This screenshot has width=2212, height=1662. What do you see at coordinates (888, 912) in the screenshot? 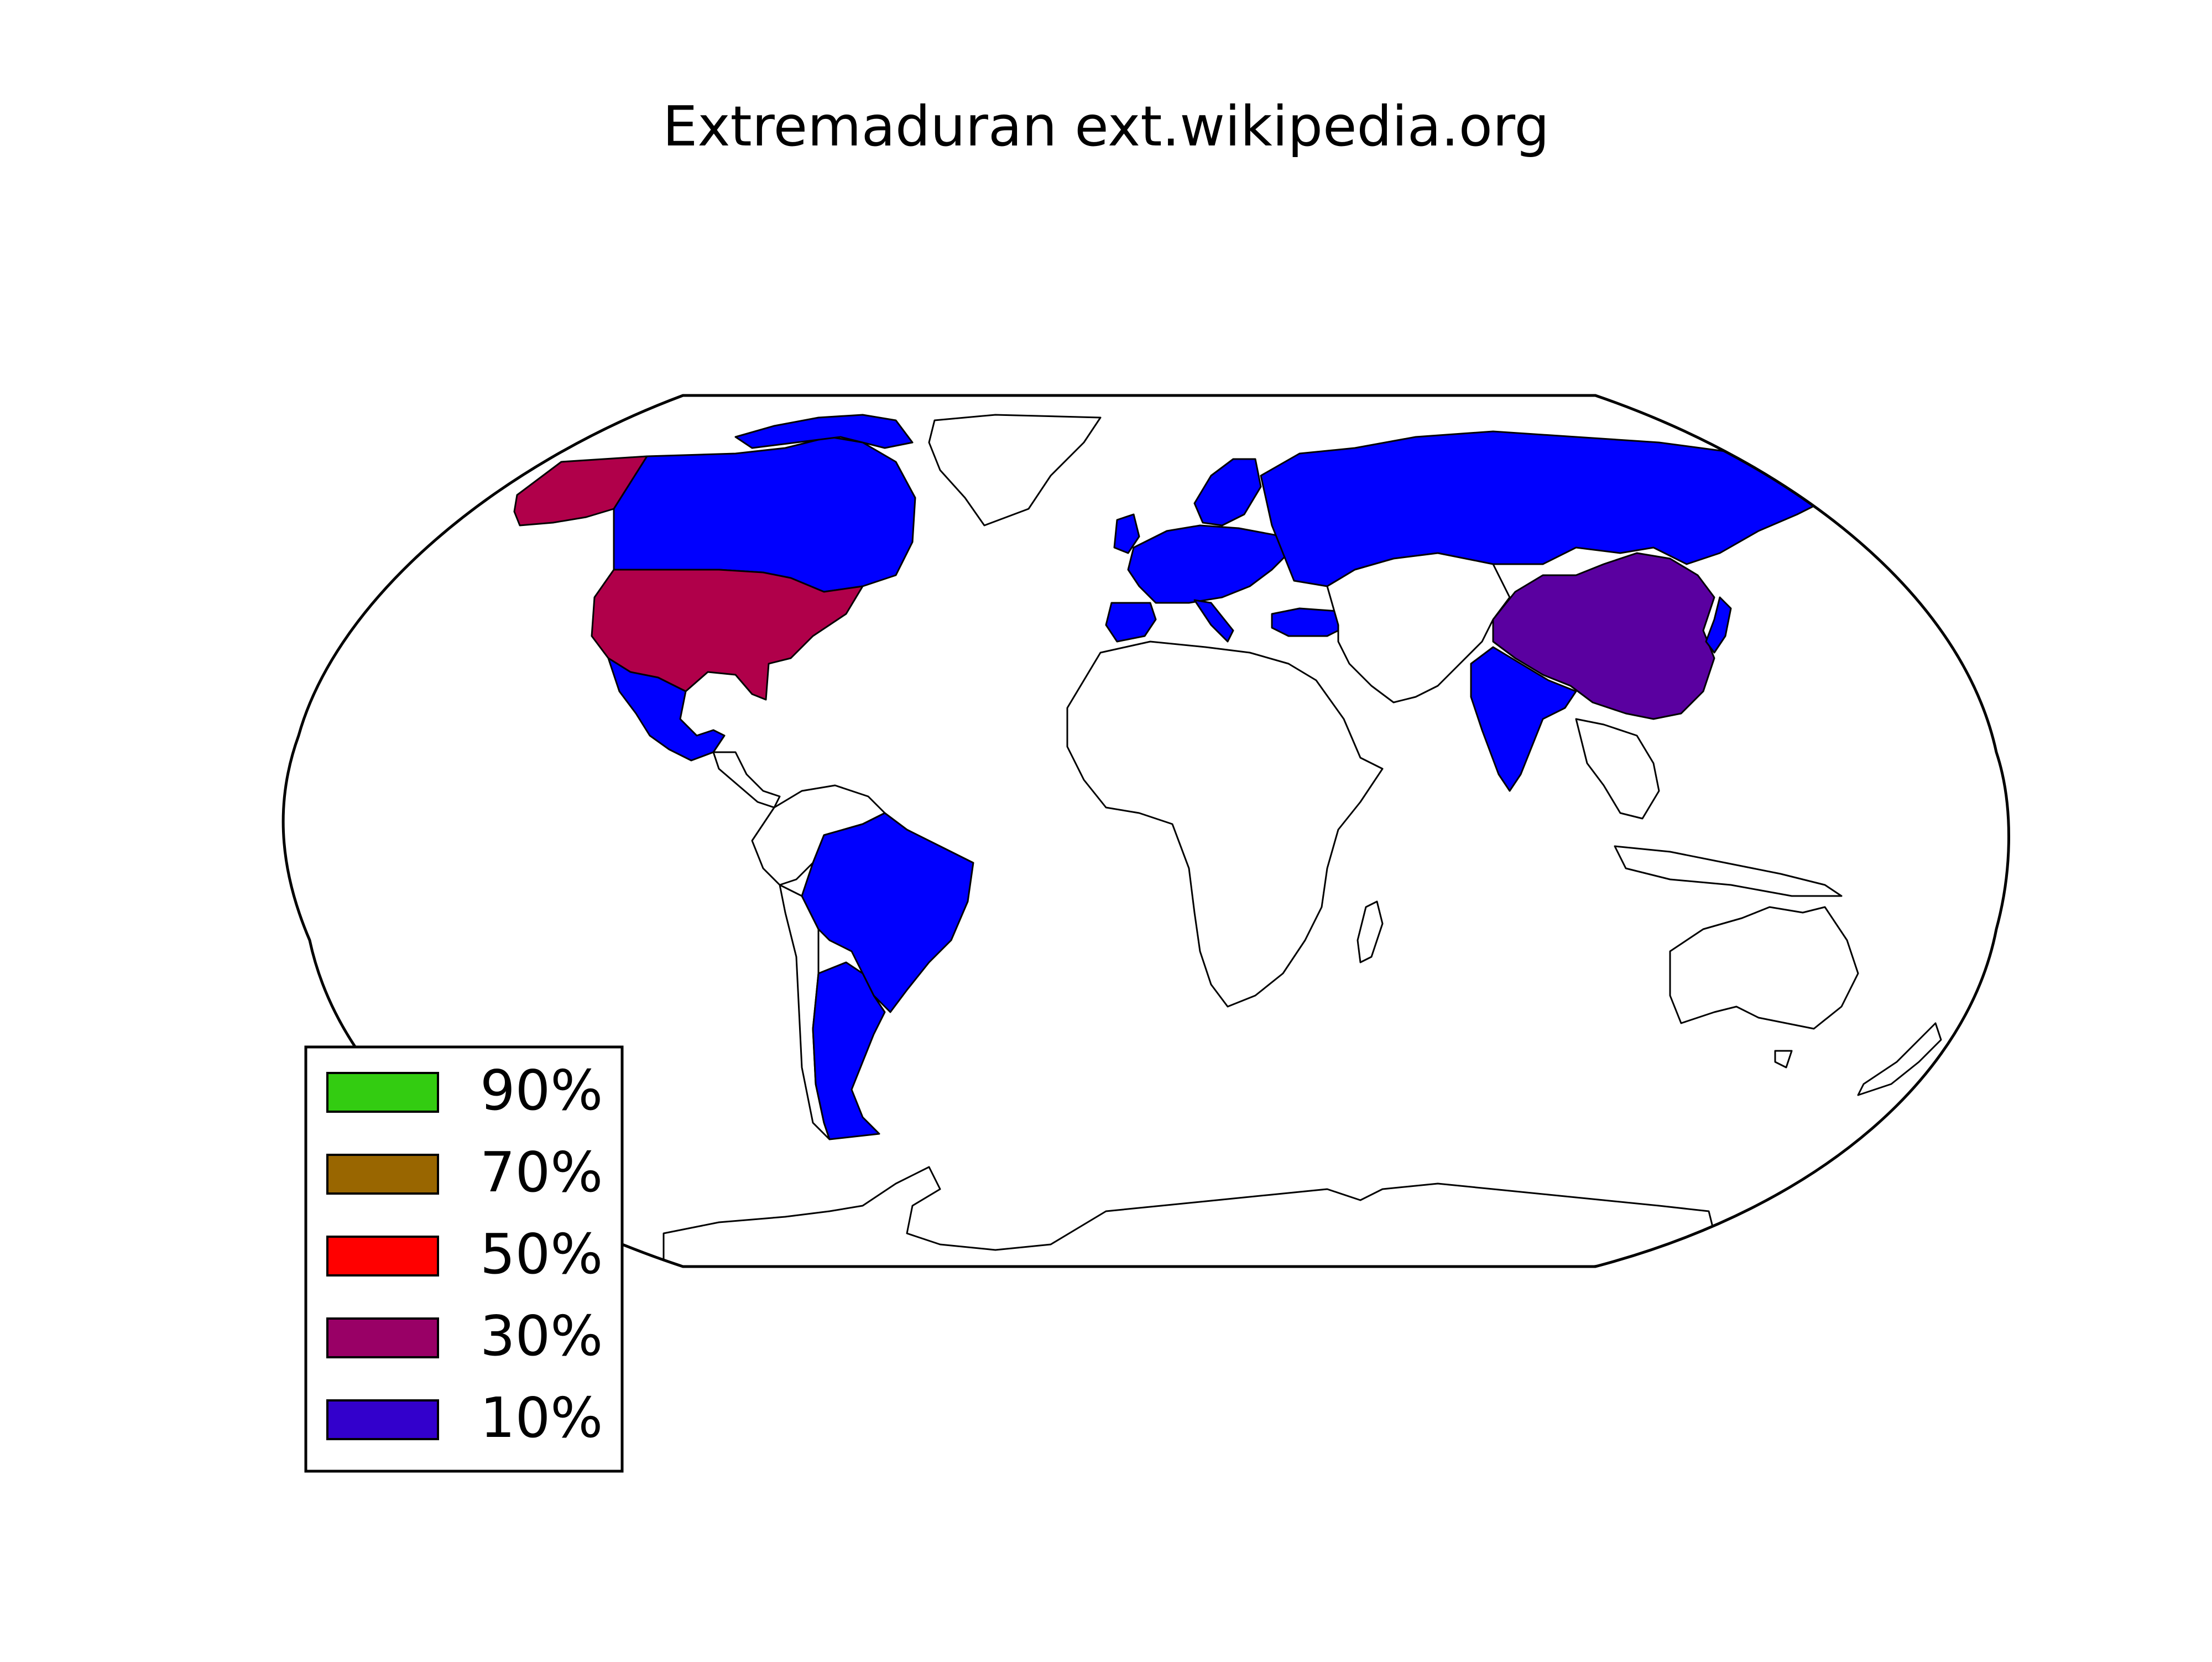
I see `region-brazil` at bounding box center [888, 912].